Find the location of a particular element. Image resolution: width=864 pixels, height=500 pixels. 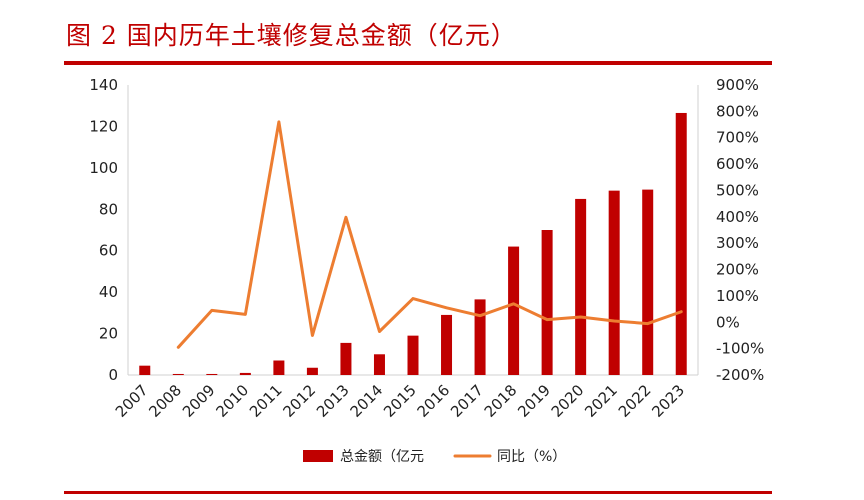

right-tick-label: 300% is located at coordinates (737, 243).